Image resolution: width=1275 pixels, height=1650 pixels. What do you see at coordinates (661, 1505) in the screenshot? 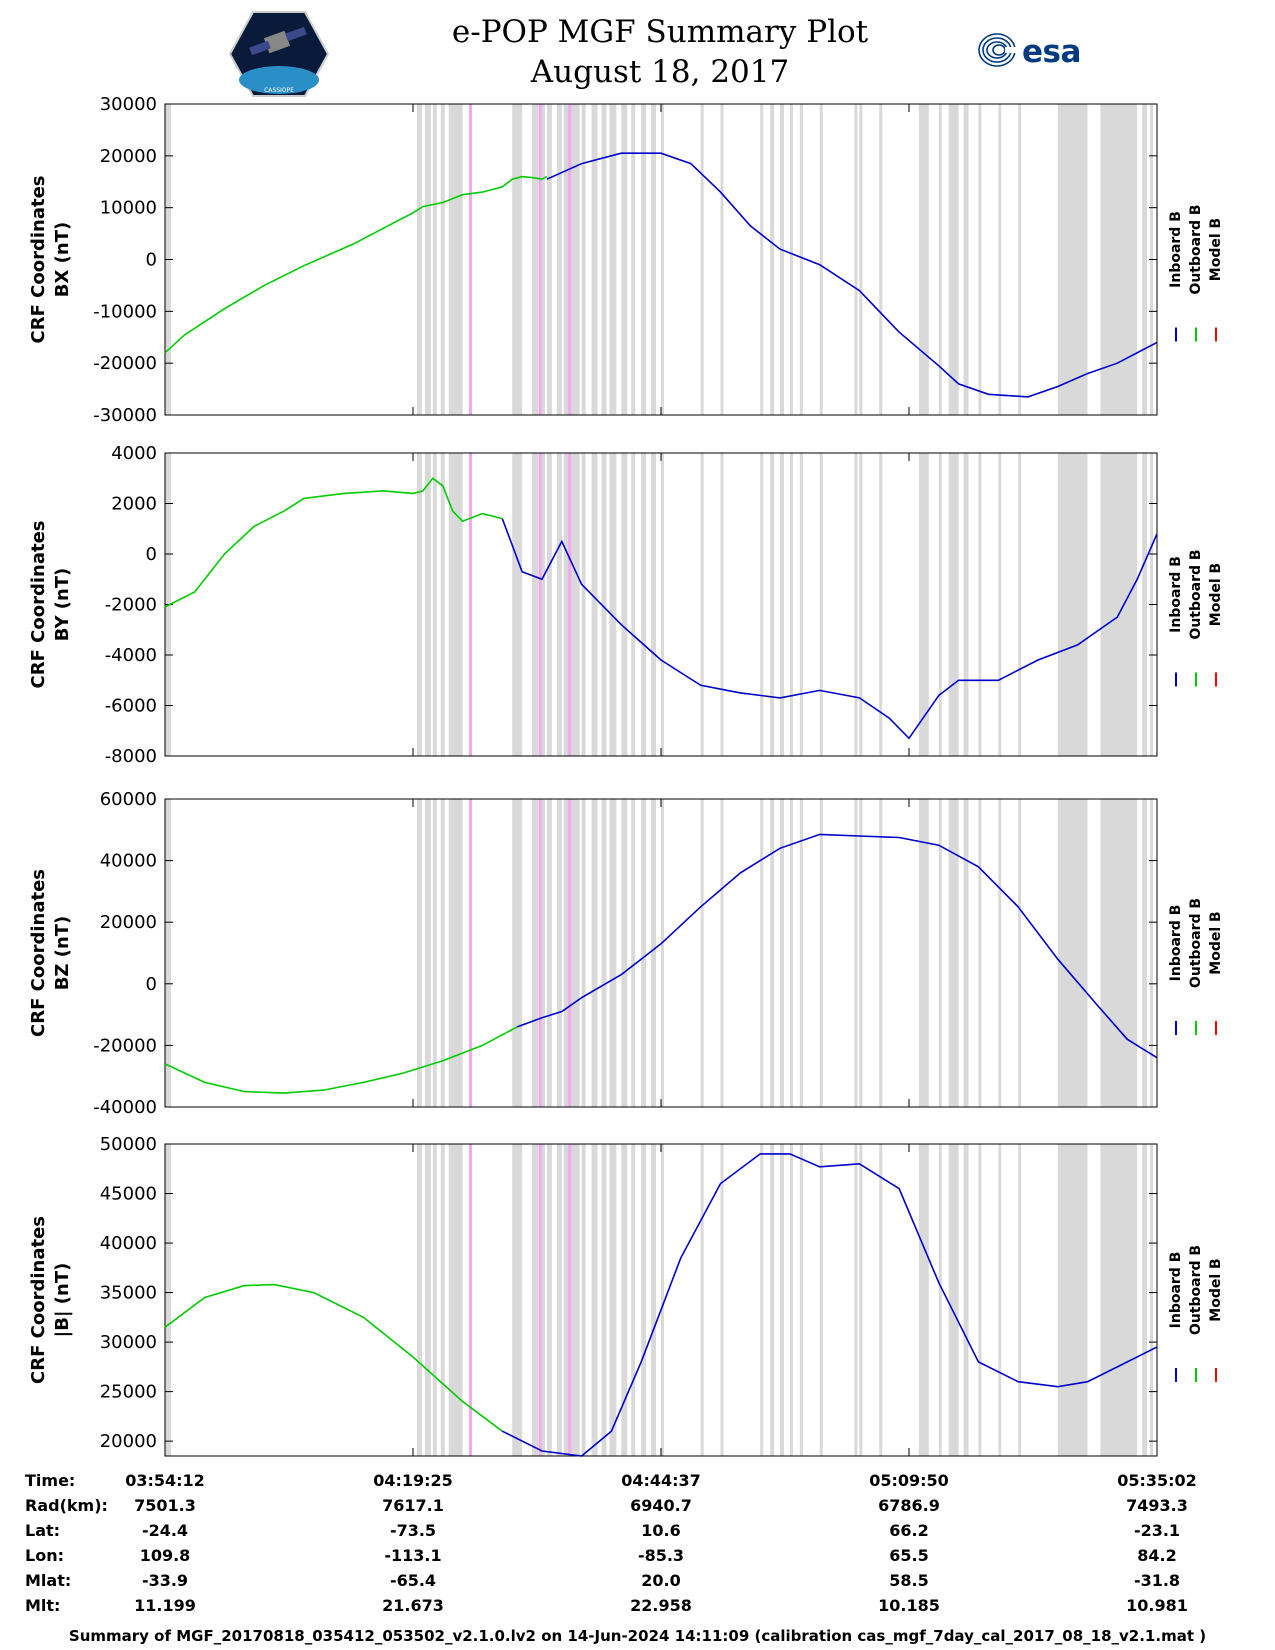
I see `table-cell: 6940.7` at bounding box center [661, 1505].